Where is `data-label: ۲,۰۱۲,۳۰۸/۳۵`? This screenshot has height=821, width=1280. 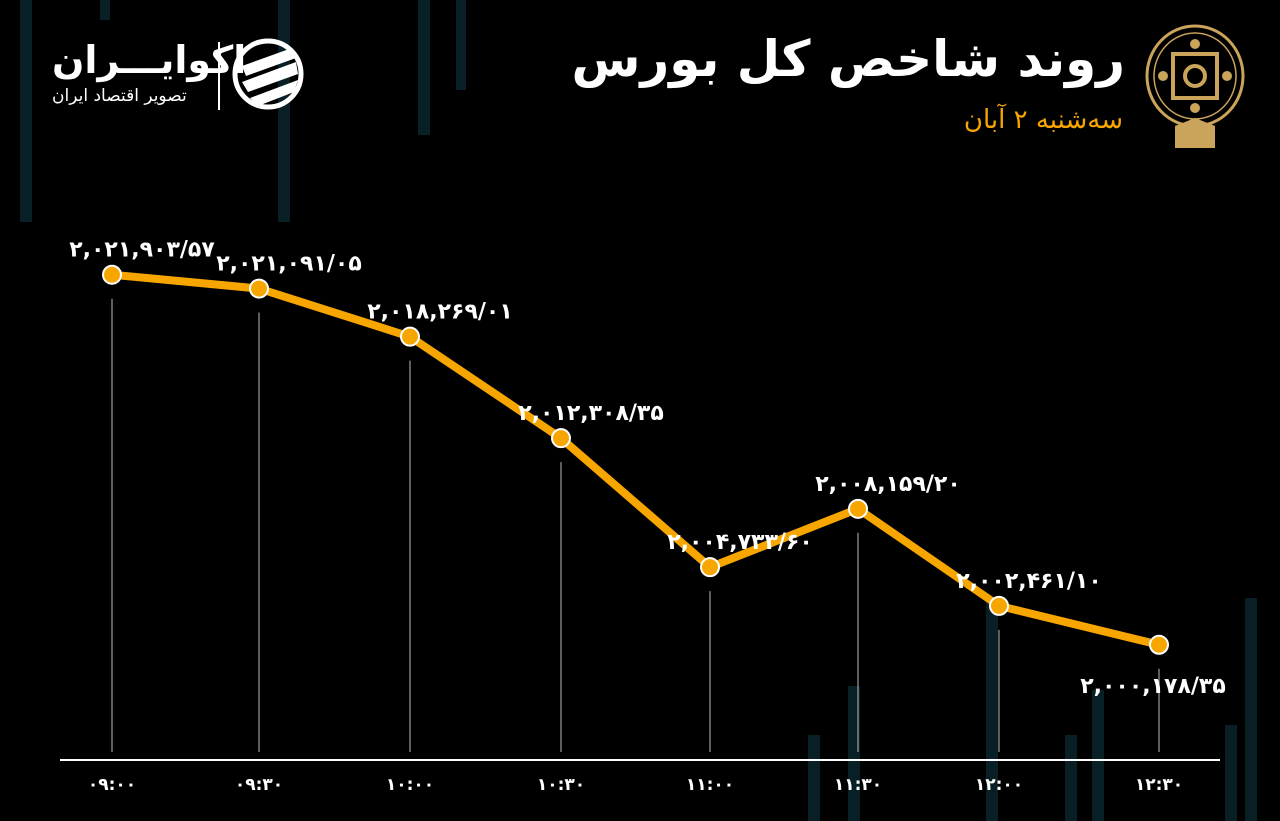 data-label: ۲,۰۱۲,۳۰۸/۳۵ is located at coordinates (591, 413).